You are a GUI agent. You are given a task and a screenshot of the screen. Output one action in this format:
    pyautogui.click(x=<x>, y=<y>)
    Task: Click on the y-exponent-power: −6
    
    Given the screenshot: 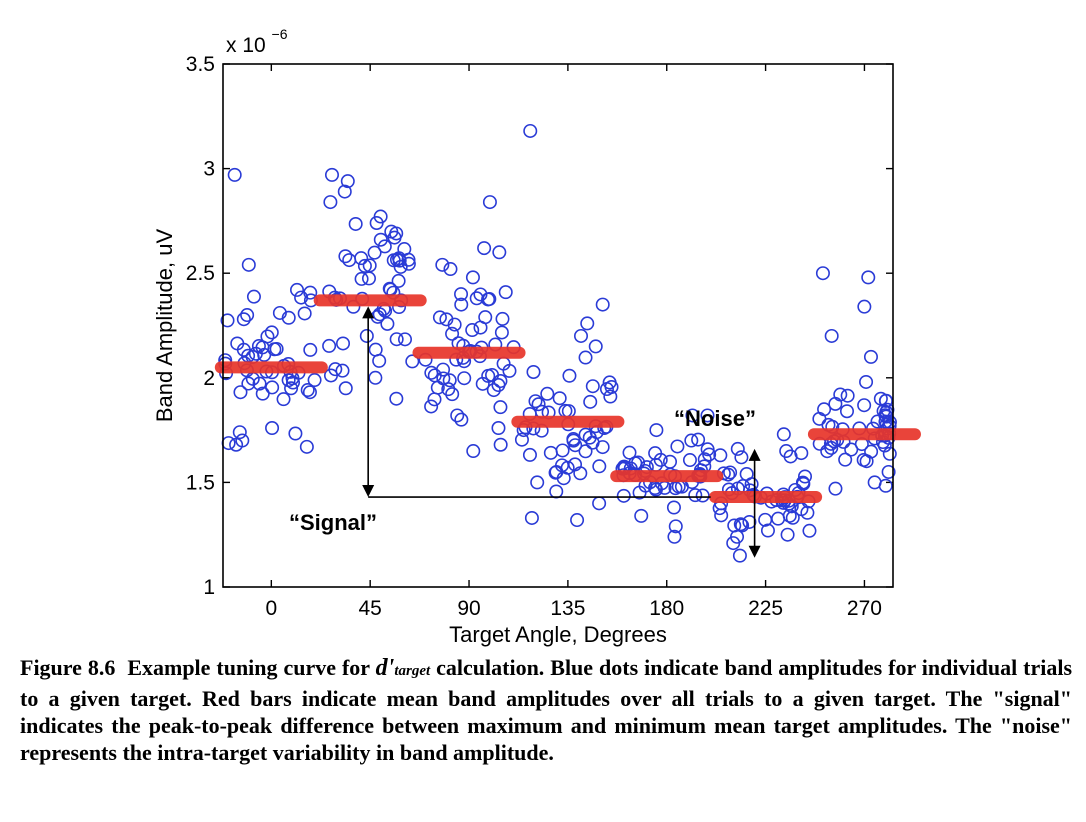 What is the action you would take?
    pyautogui.click(x=280, y=34)
    